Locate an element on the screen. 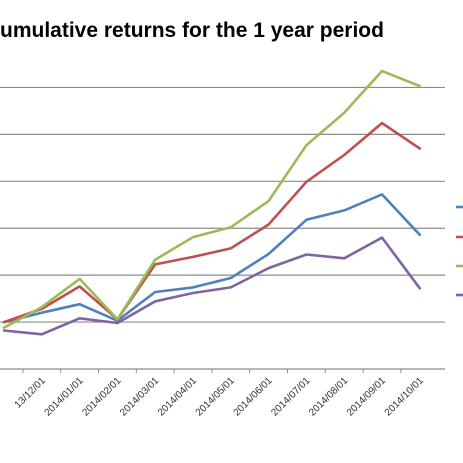 Image resolution: width=463 pixels, height=463 pixels. x-tick-label: 2014/09/01 is located at coordinates (366, 396).